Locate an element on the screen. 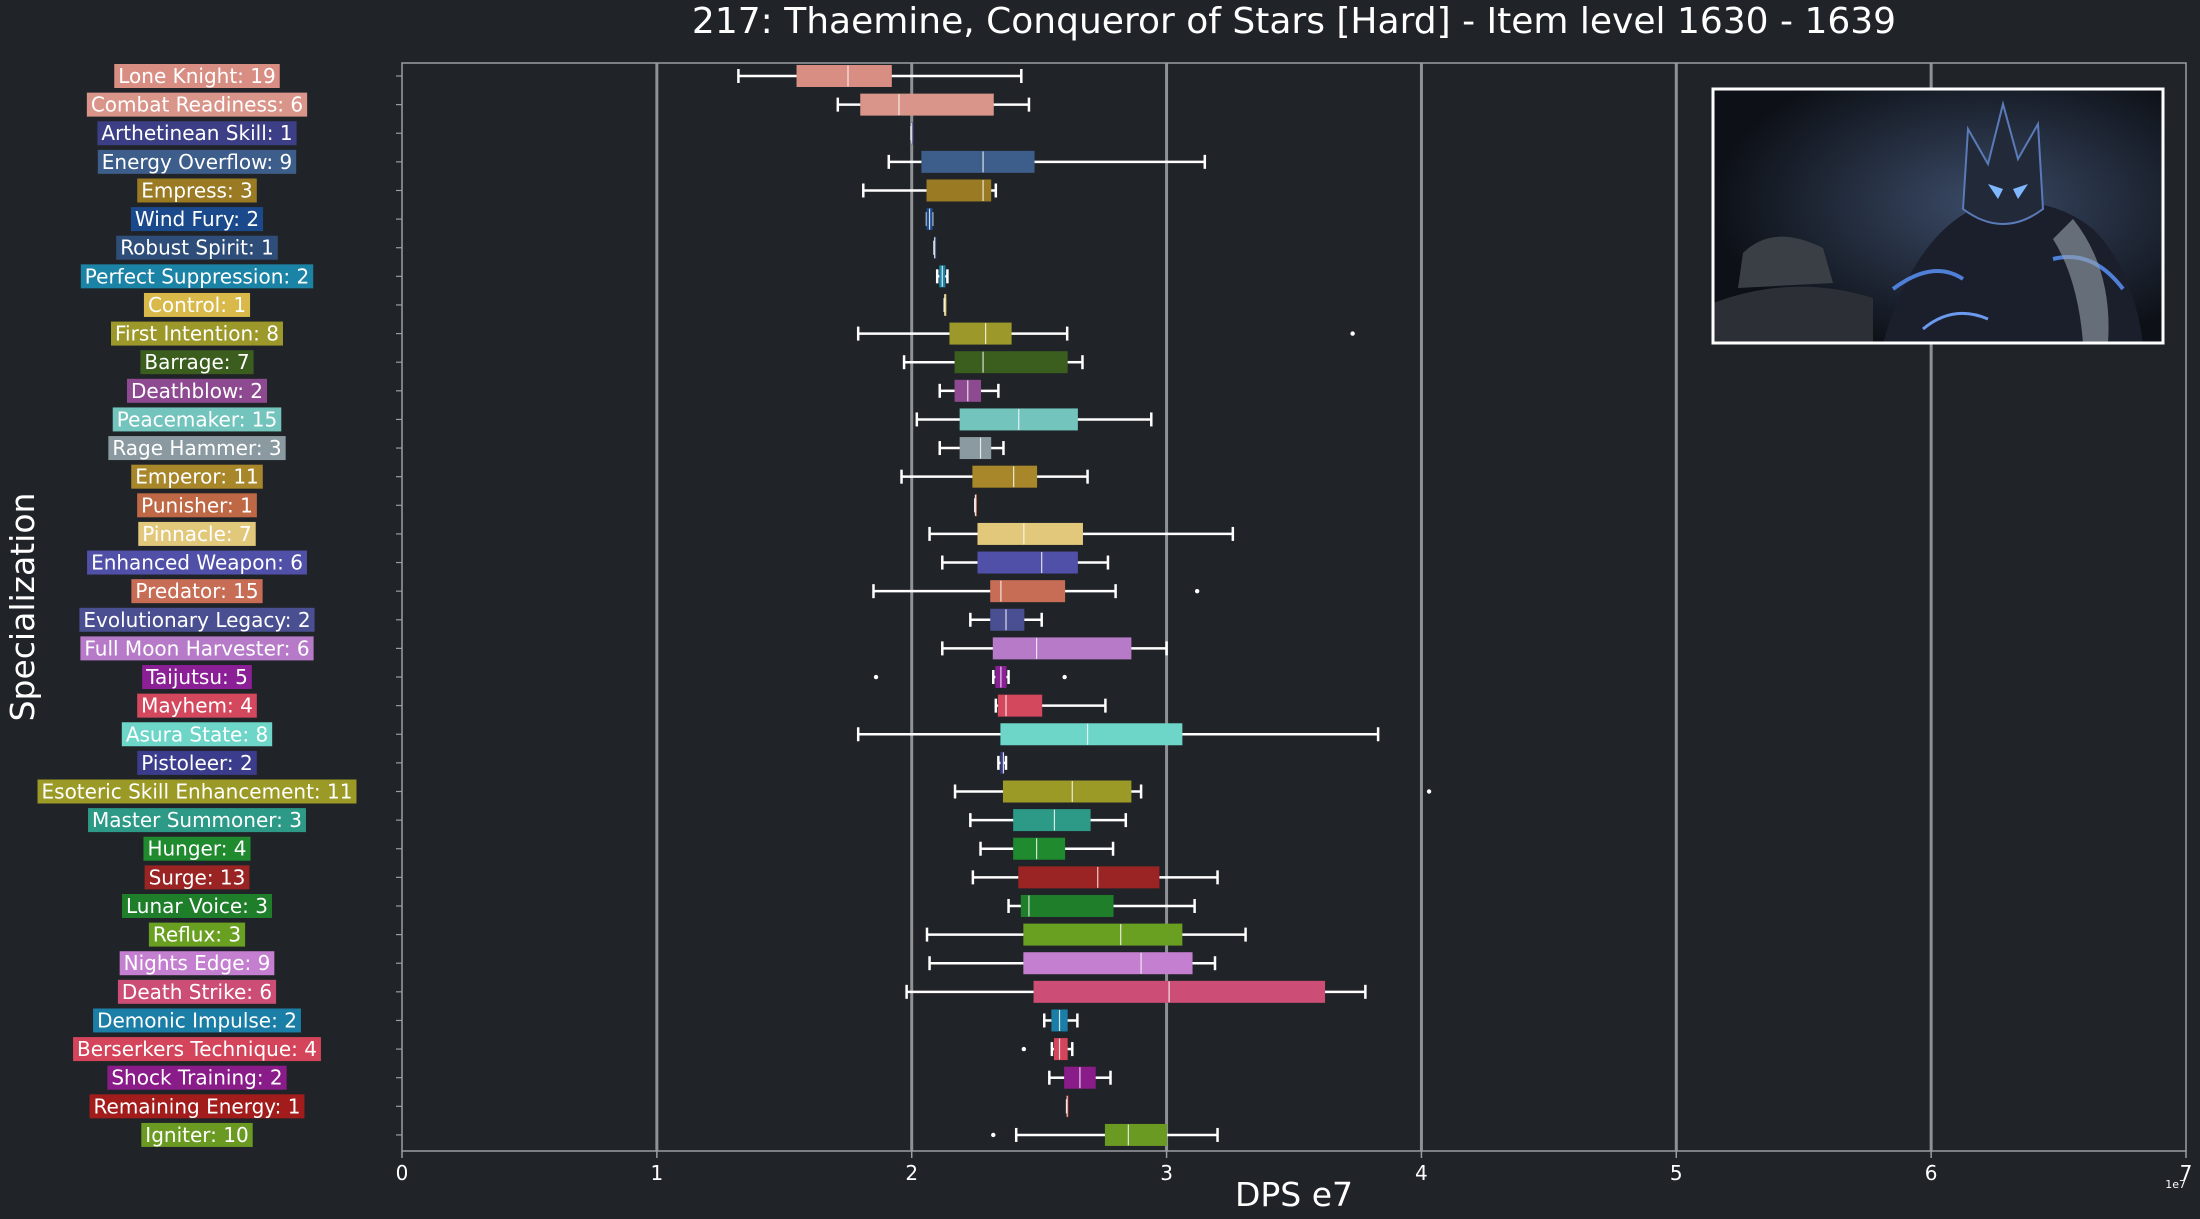 The height and width of the screenshot is (1219, 2200). y-tick-label: Igniter: 10 is located at coordinates (196, 1135).